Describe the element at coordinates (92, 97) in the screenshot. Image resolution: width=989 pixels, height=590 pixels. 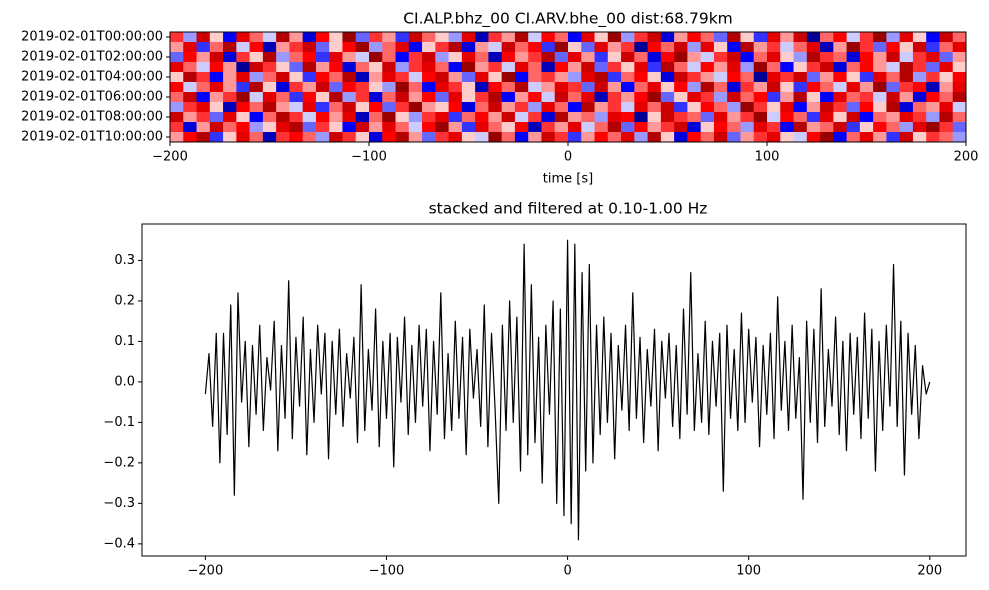
I see `y-tick-label: 2019-02-01T06:00:00` at that location.